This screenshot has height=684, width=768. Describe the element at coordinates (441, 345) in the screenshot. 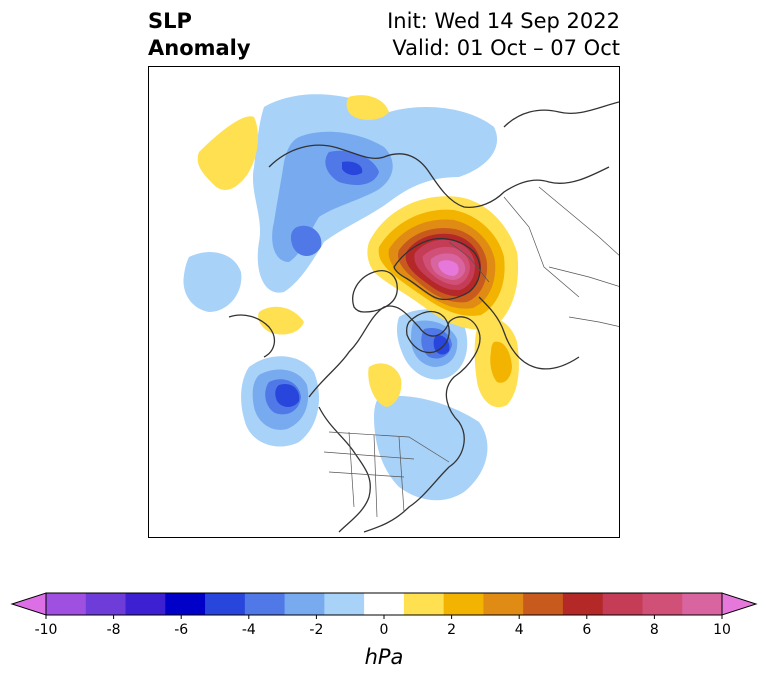

I see `greenland-low-core` at that location.